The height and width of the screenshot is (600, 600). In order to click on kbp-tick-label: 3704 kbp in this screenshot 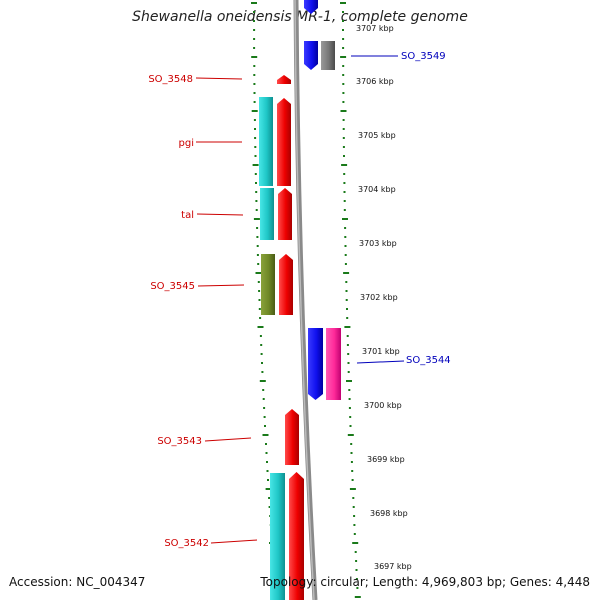, I will do `click(377, 189)`.